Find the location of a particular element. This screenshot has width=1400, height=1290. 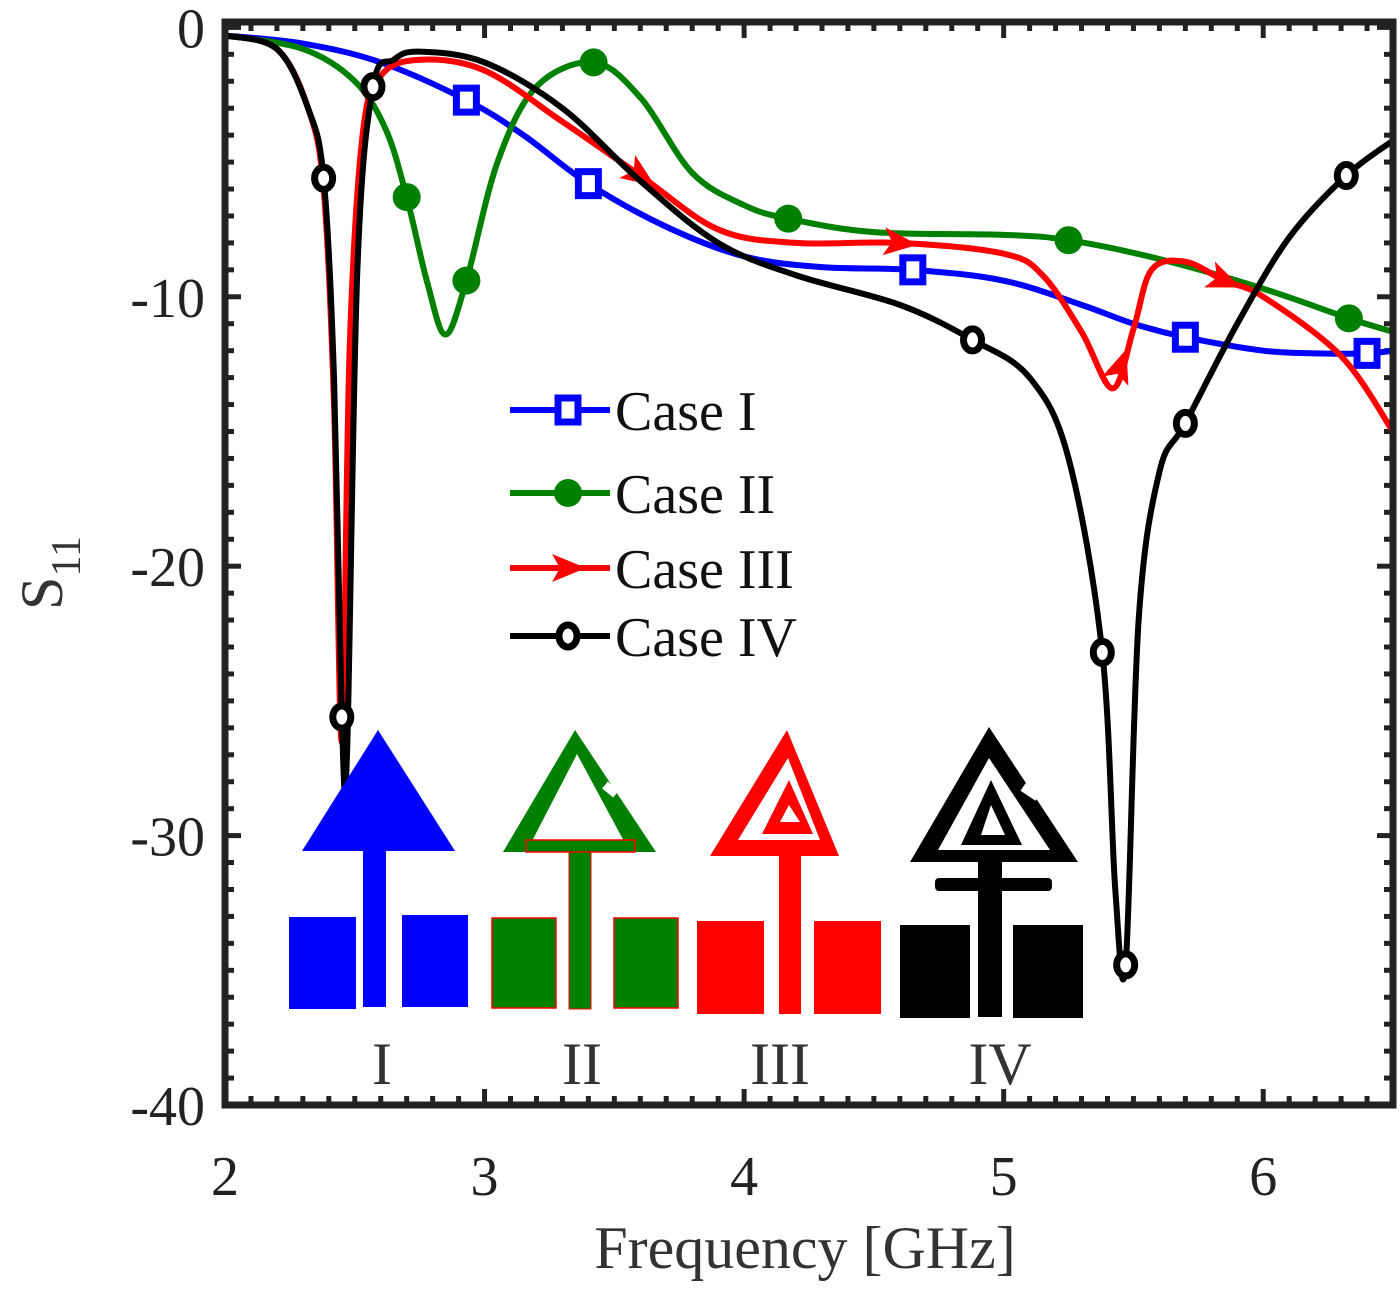

y-axis-label-main: S is located at coordinates (42, 593).